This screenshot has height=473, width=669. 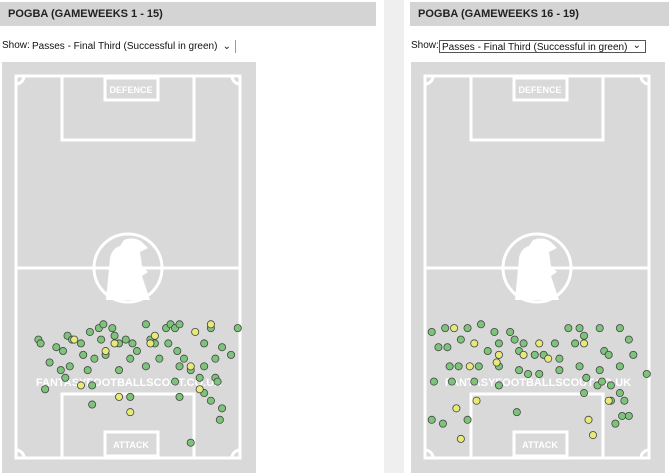 I want to click on panel-title: POGBA (GAMEWEEKS 16 - 19), so click(x=539, y=14).